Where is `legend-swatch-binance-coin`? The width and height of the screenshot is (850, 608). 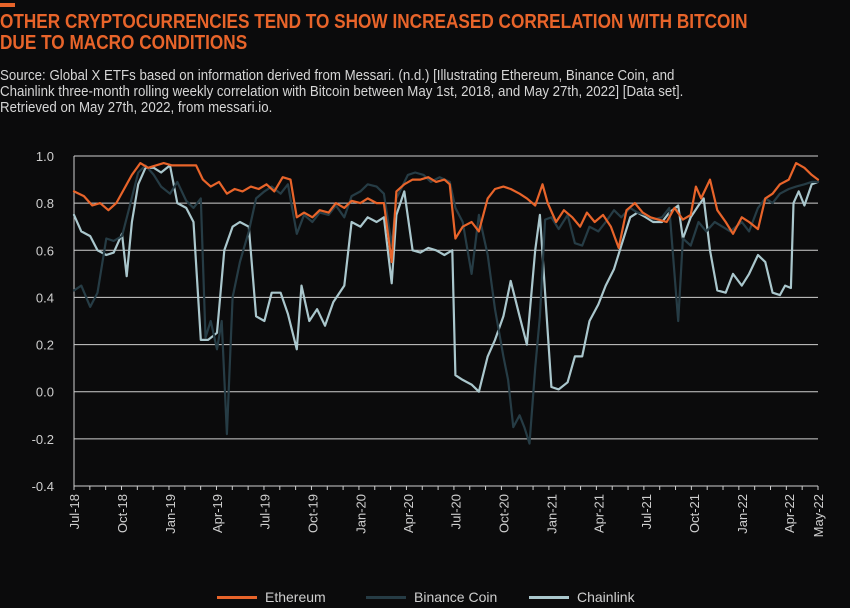 legend-swatch-binance-coin is located at coordinates (386, 597).